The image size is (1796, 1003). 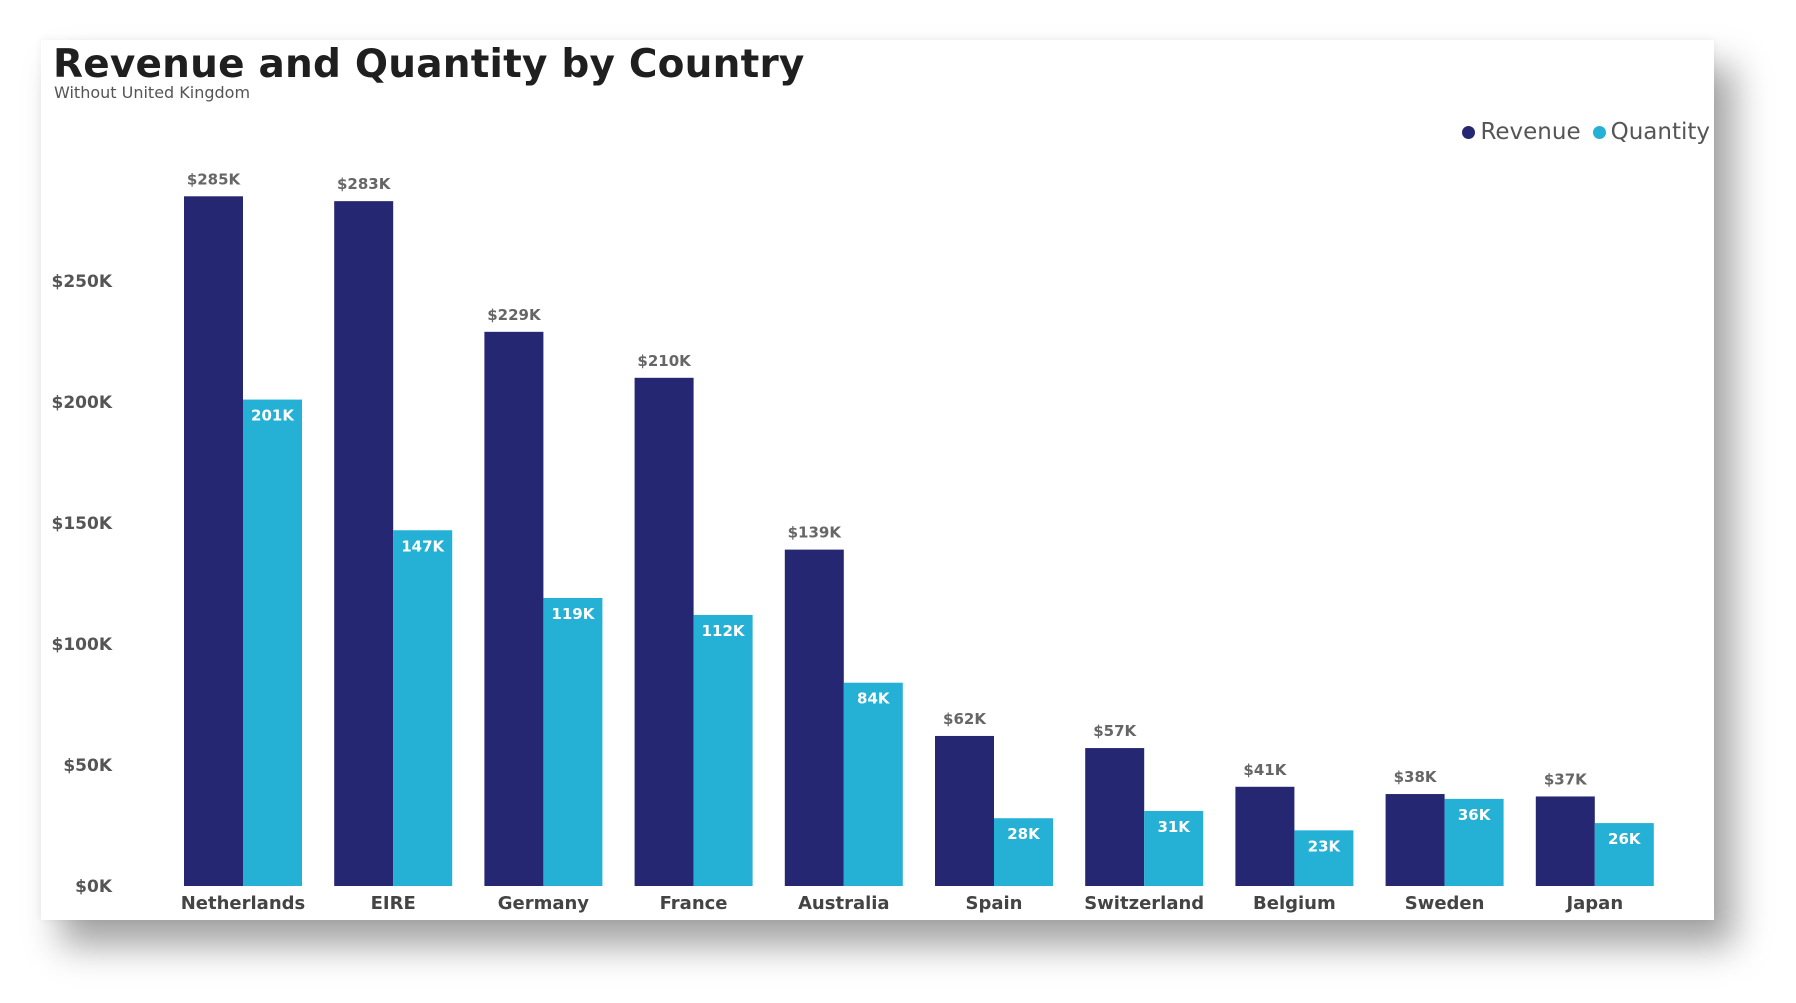 I want to click on quantity-data-label: 201K, so click(x=273, y=416).